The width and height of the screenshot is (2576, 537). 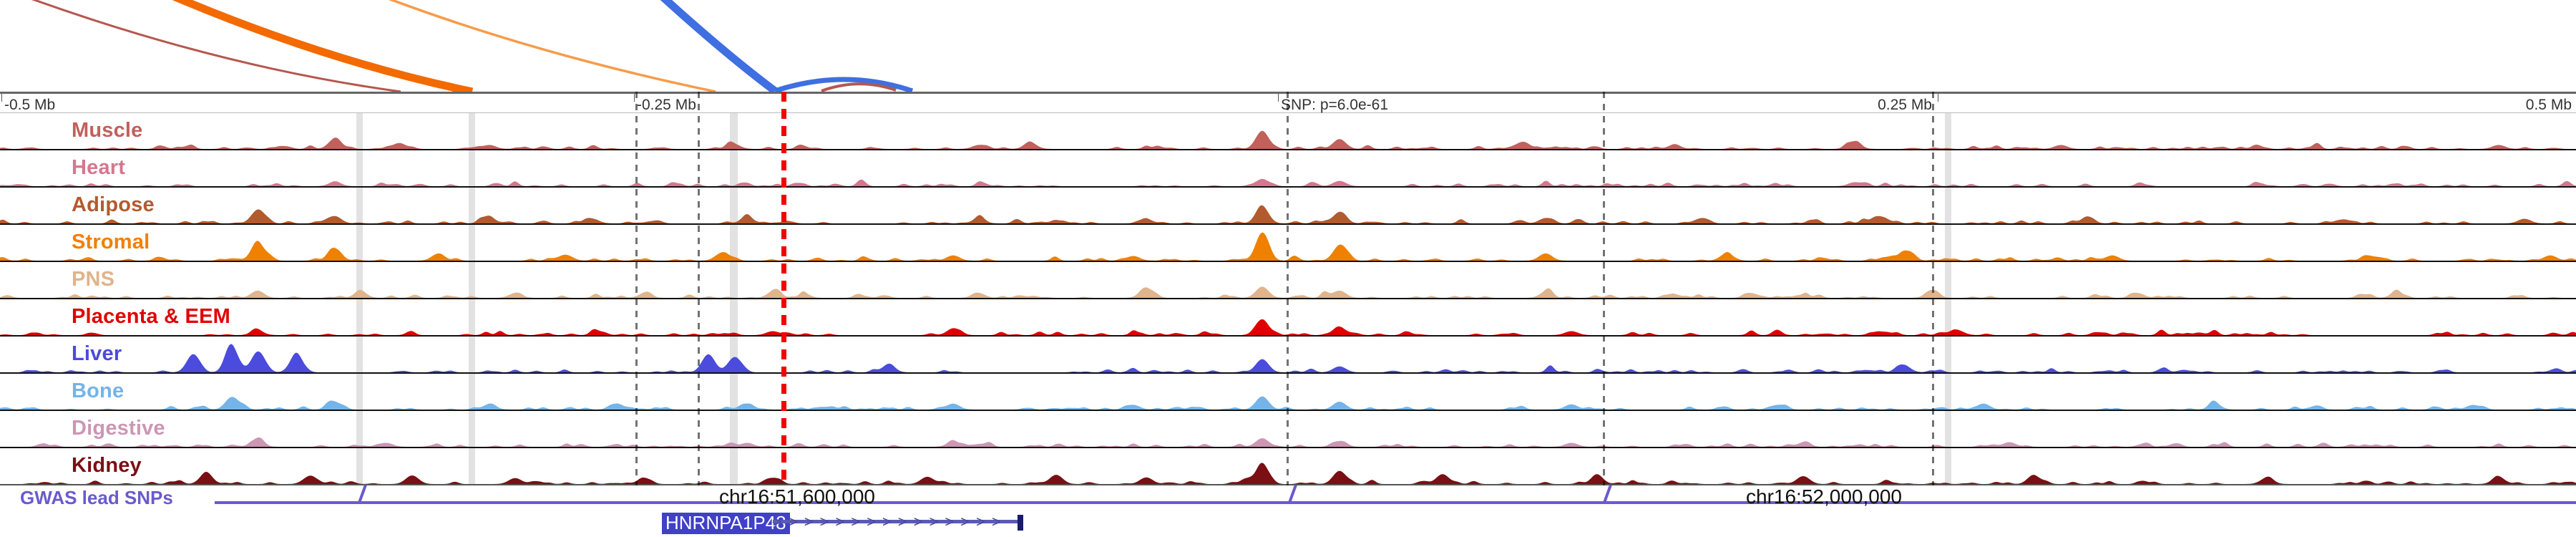 I want to click on track-label-heart: Heart, so click(x=99, y=167).